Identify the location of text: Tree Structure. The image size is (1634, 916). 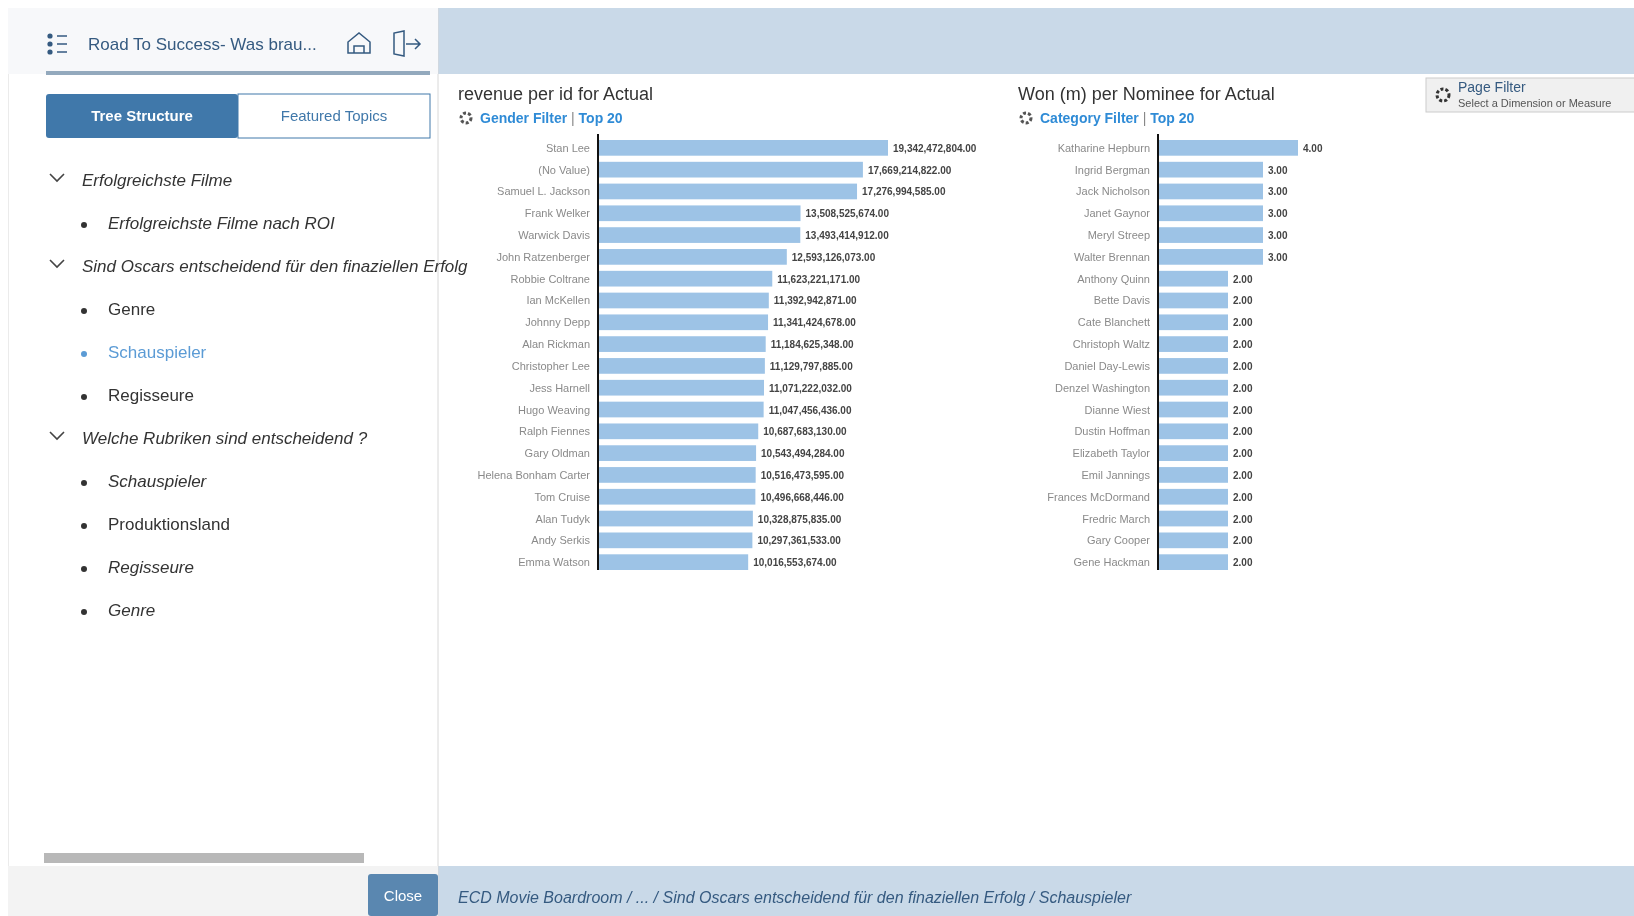
(142, 115).